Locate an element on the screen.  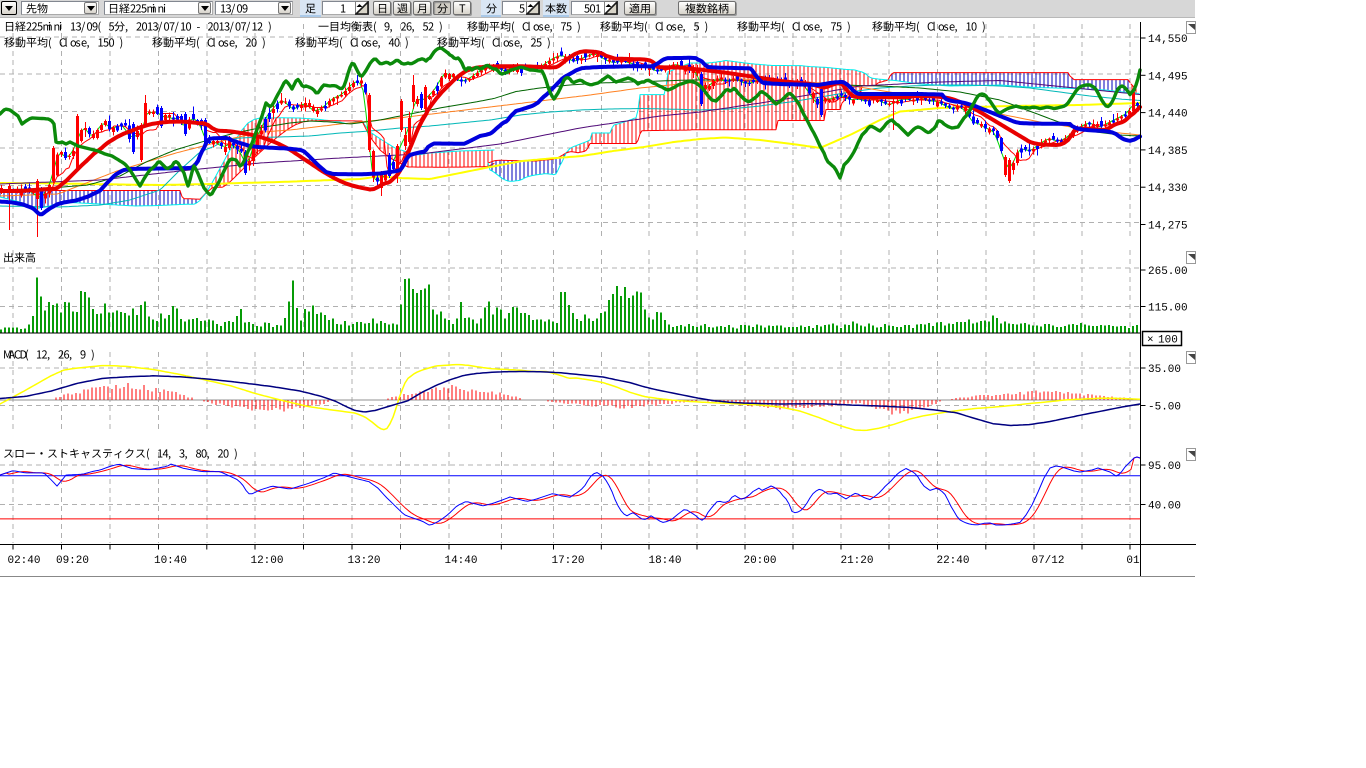
svg-text: 95.00 is located at coordinates (1164, 467).